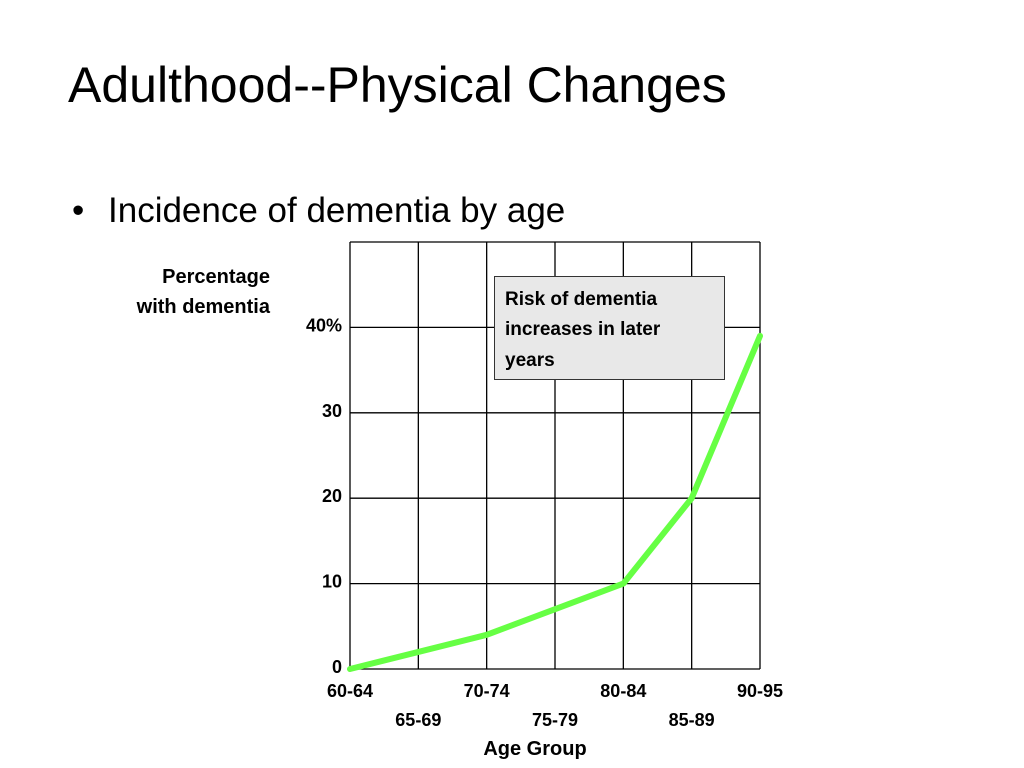  What do you see at coordinates (324, 325) in the screenshot?
I see `y-tick-label: 40%` at bounding box center [324, 325].